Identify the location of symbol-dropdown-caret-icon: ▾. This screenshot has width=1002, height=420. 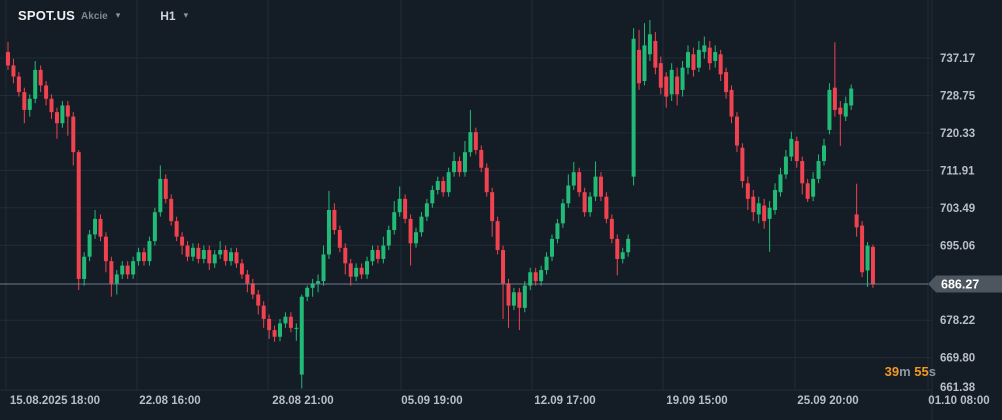
(118, 15).